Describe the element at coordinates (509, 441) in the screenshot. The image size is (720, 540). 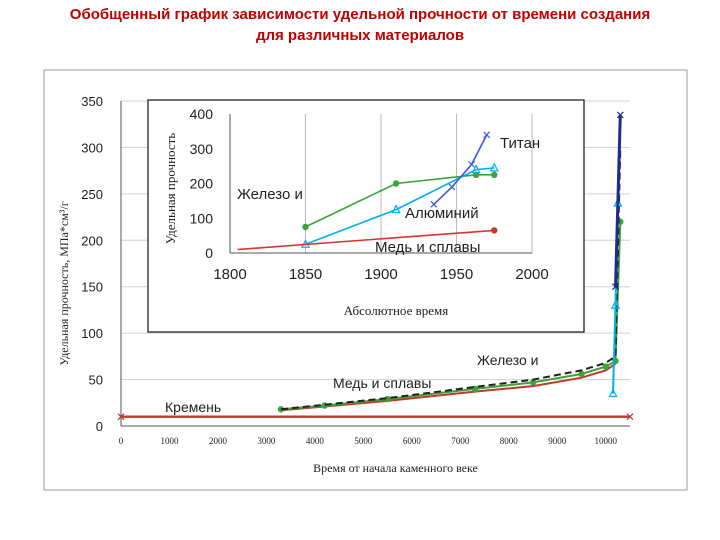
I see `x-tick-label: 8000` at that location.